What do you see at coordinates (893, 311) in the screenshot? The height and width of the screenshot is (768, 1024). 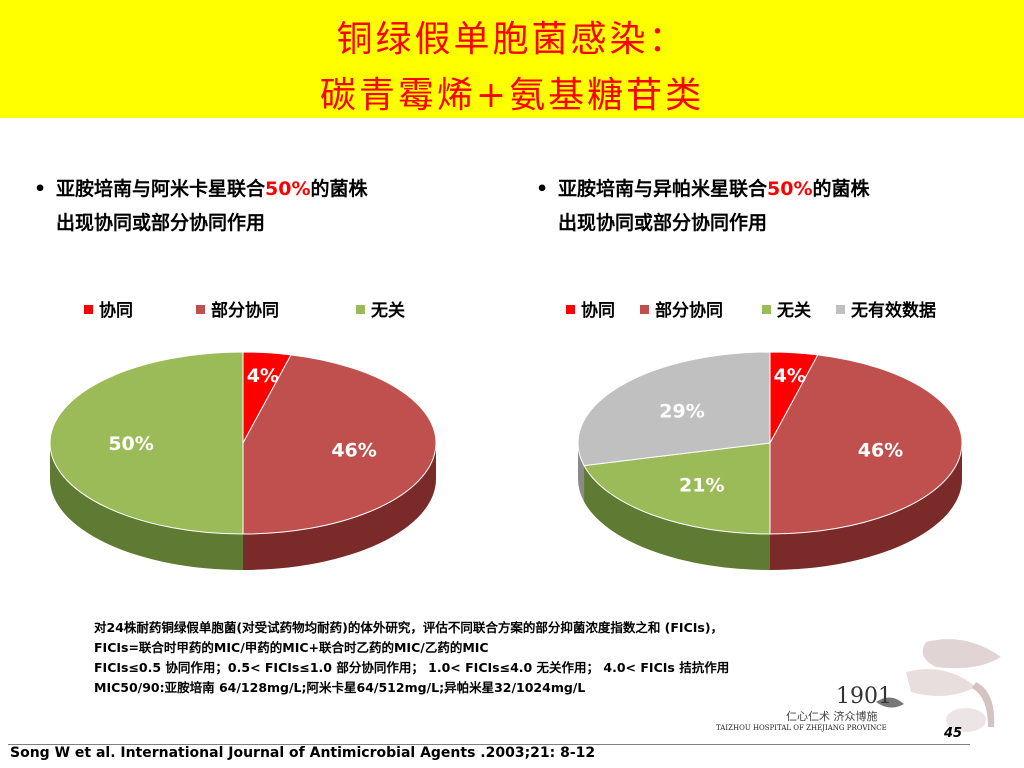 I see `legend-label: 无有效数据` at bounding box center [893, 311].